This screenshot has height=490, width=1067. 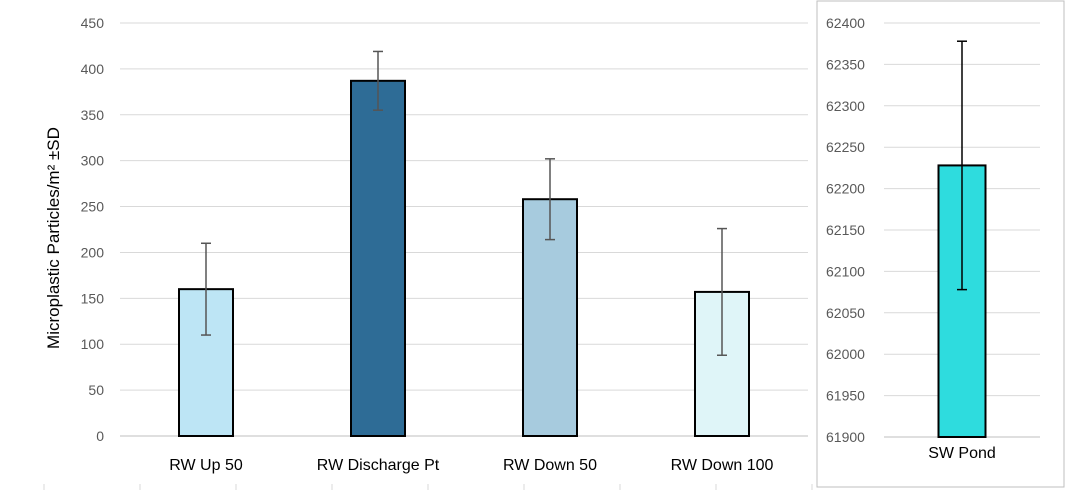 I want to click on y-tick-label: 0, so click(x=100, y=436).